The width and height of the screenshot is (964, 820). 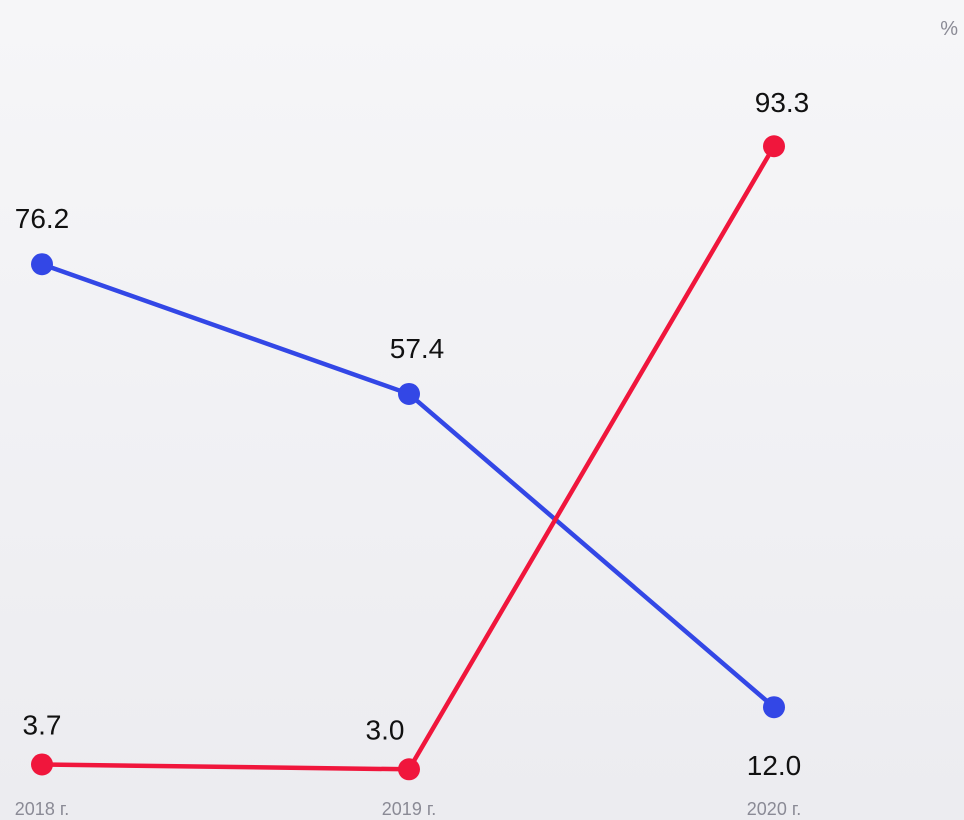 I want to click on x-axis-ticks: 2018 г. 2019 г. 2020 г., so click(x=408, y=809).